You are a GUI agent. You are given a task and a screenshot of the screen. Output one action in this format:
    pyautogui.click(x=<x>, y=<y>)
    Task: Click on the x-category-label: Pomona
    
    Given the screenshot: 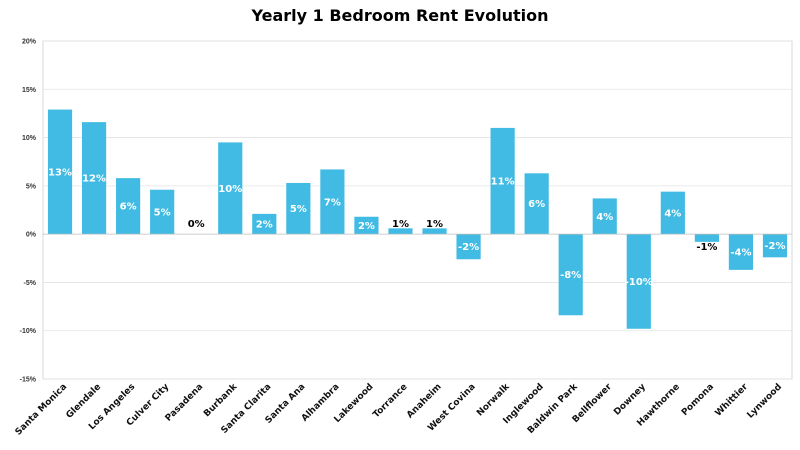 What is the action you would take?
    pyautogui.click(x=698, y=400)
    